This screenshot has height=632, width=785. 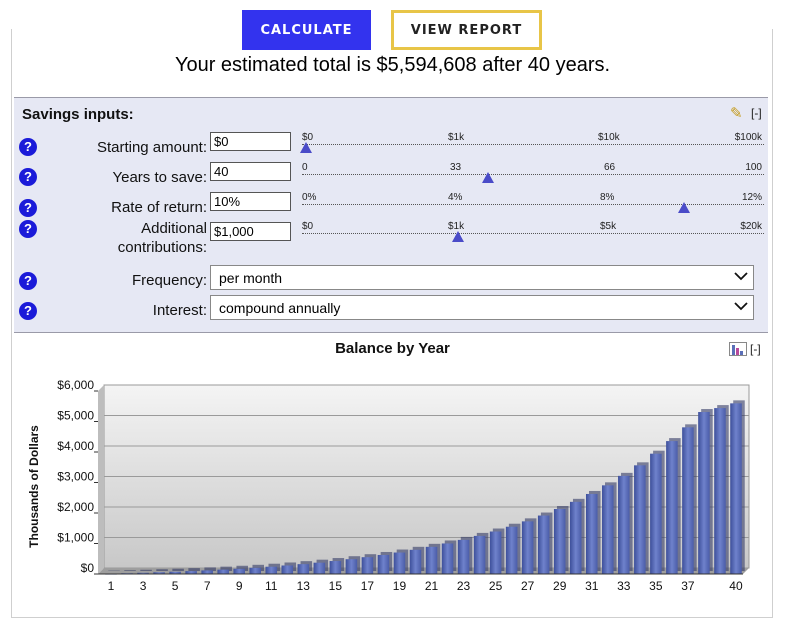 I want to click on years-to-save-label: Years to save:, so click(x=159, y=177).